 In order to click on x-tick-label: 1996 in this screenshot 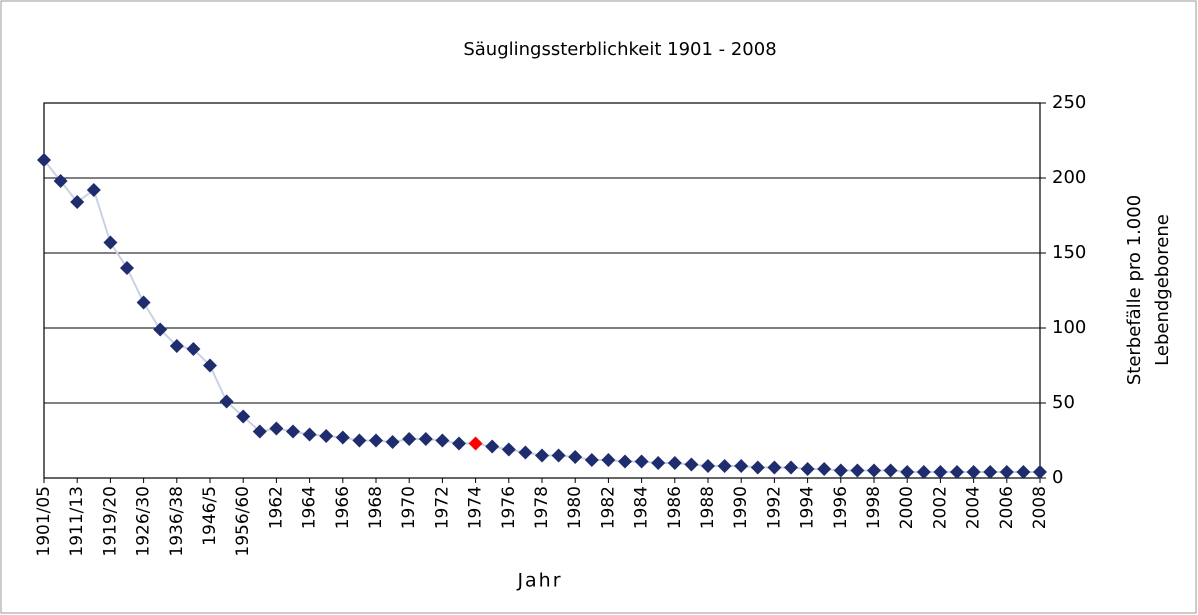, I will do `click(841, 507)`.